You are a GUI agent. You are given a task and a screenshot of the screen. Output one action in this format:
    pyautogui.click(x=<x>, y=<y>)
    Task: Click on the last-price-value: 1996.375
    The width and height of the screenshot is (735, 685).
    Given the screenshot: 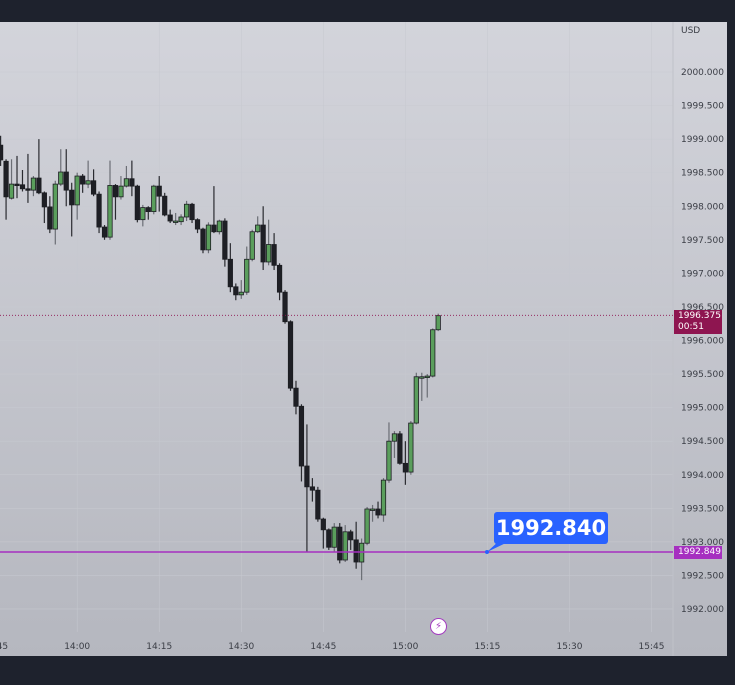 What is the action you would take?
    pyautogui.click(x=699, y=316)
    